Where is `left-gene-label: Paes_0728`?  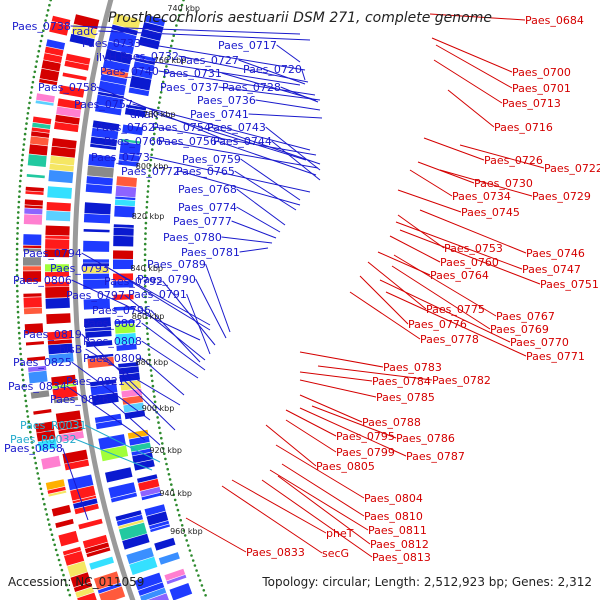
left-gene-label: Paes_0728 is located at coordinates (251, 87).